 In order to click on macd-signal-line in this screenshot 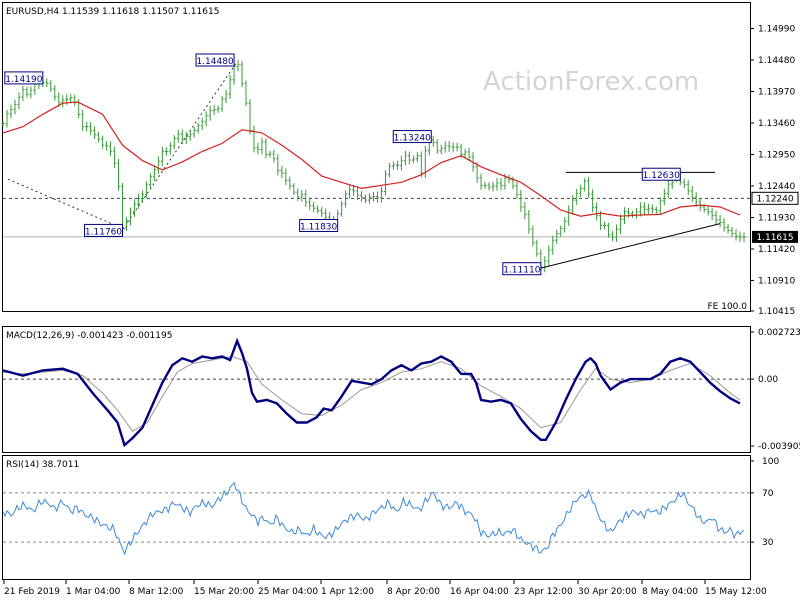, I will do `click(371, 393)`.